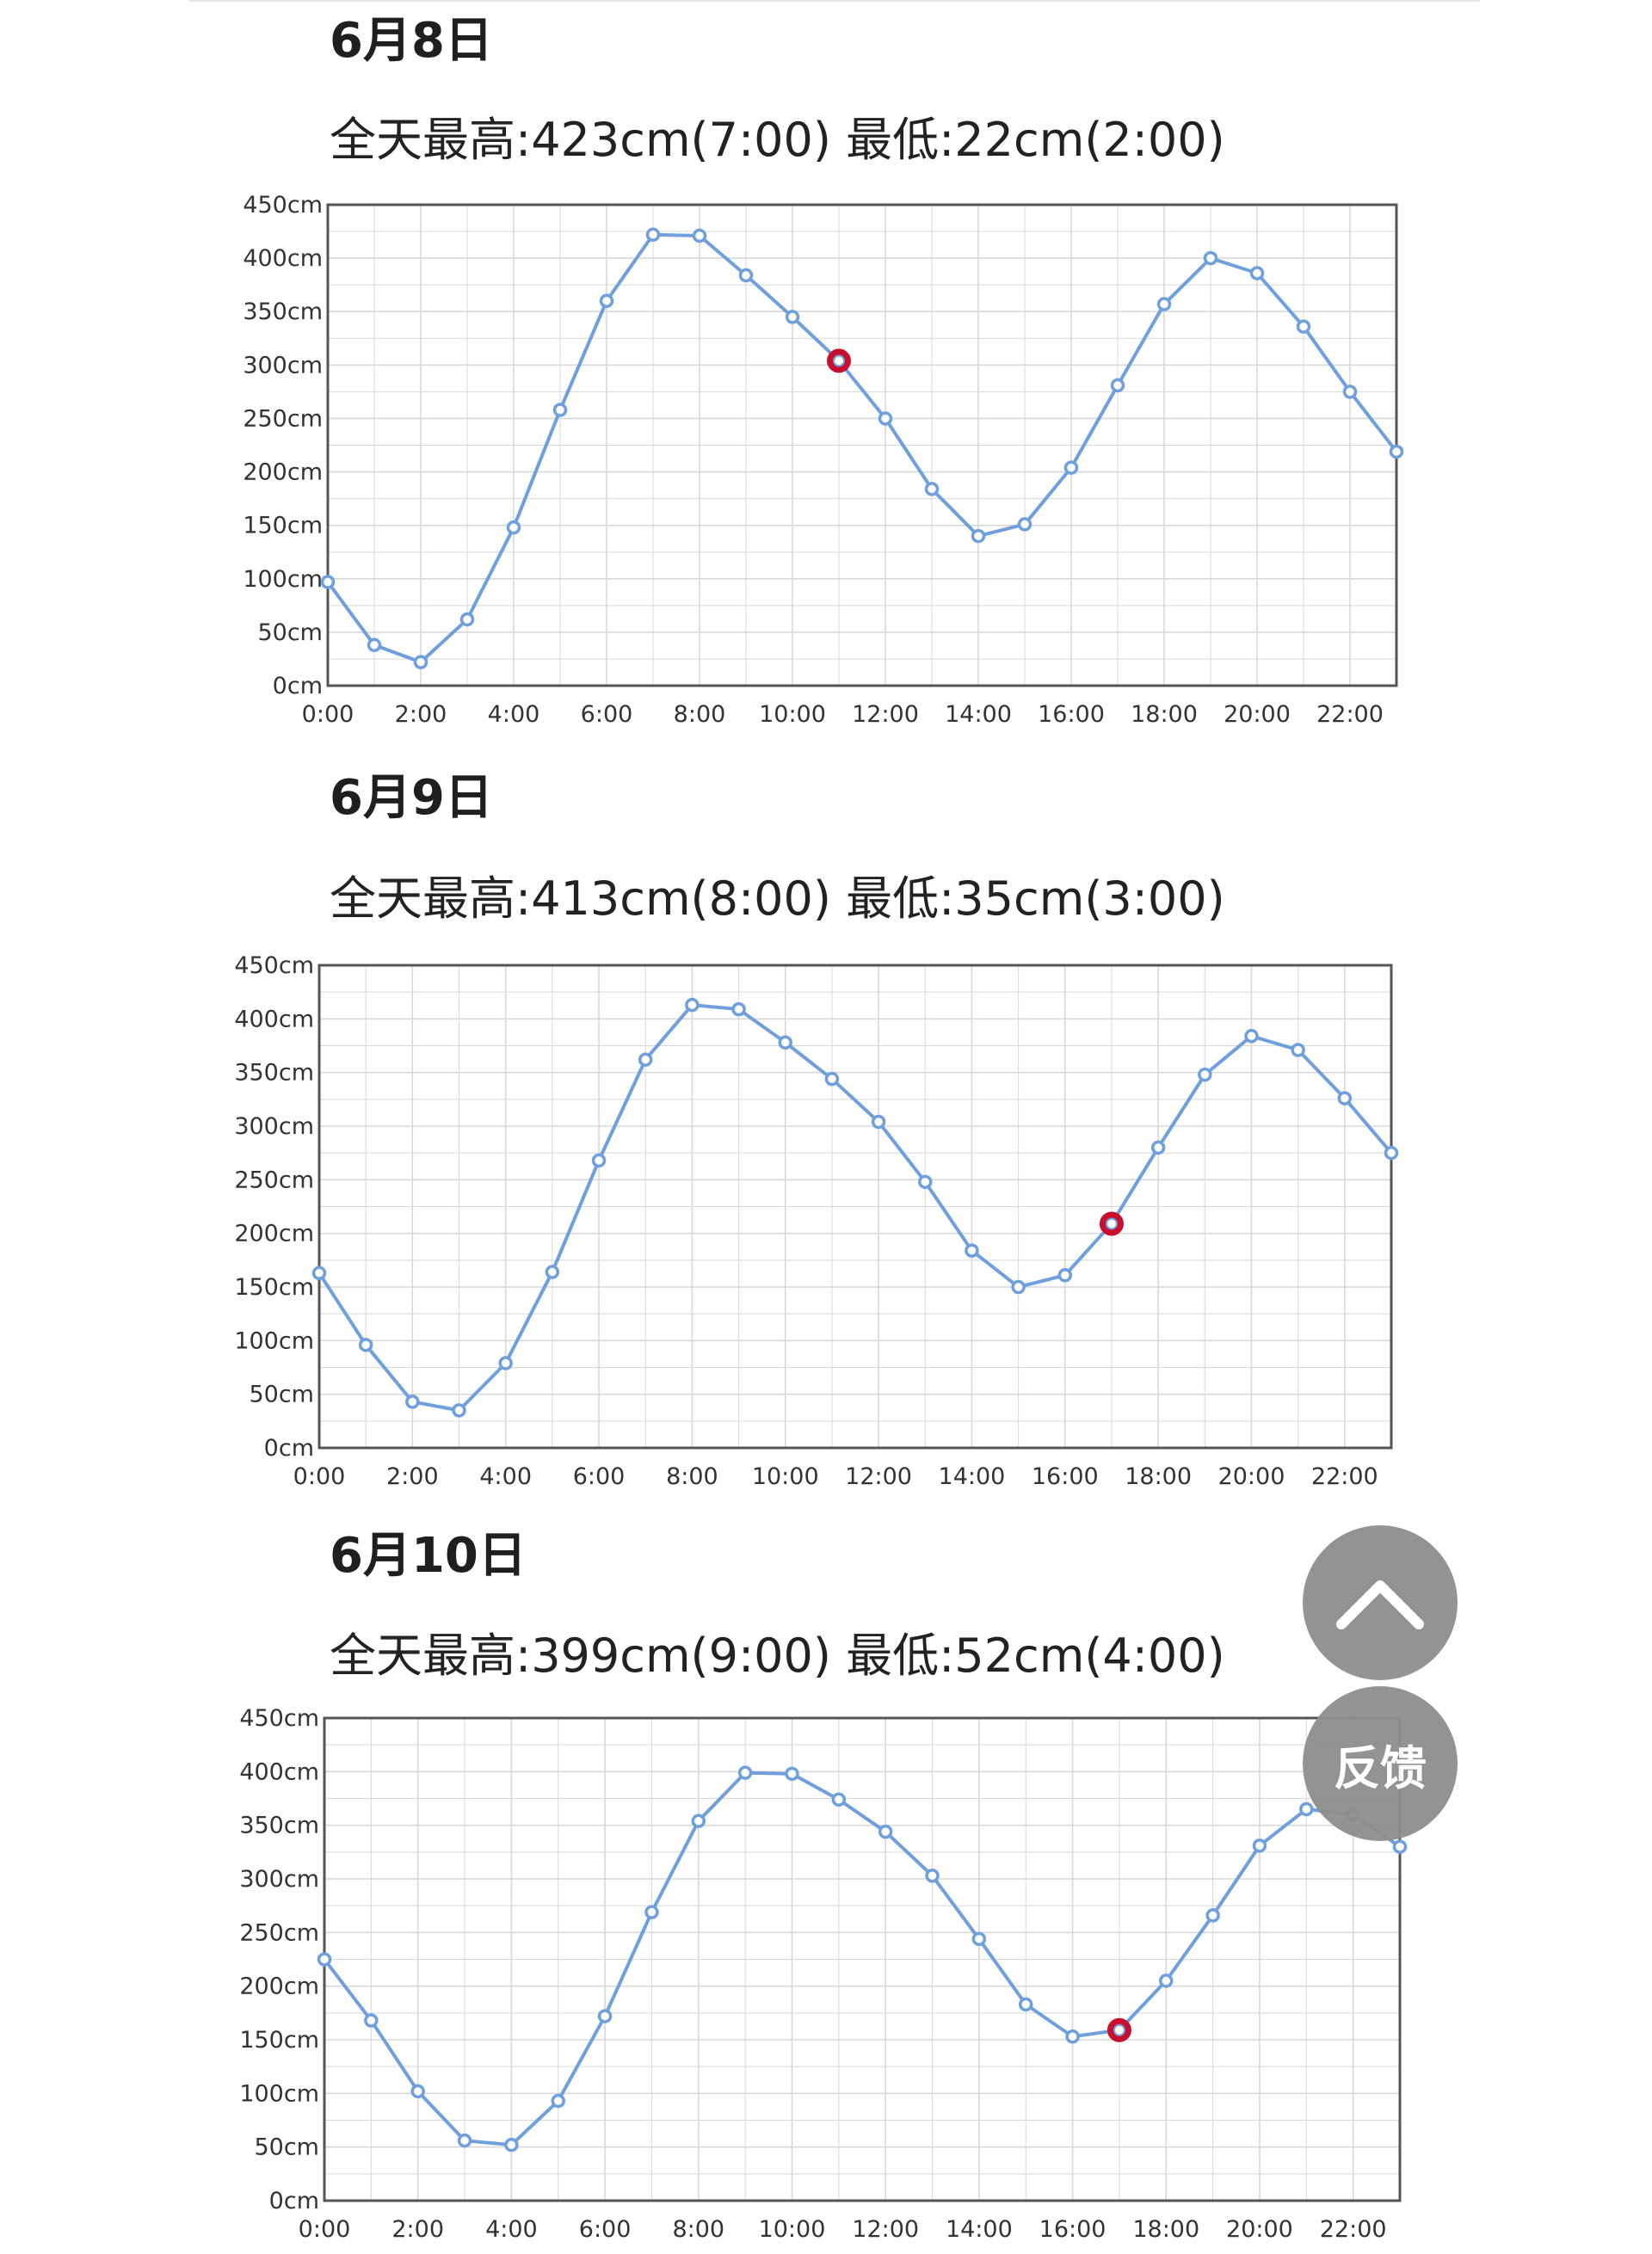 The width and height of the screenshot is (1652, 2254). Describe the element at coordinates (885, 2229) in the screenshot. I see `x-tick-label: 12:00` at that location.